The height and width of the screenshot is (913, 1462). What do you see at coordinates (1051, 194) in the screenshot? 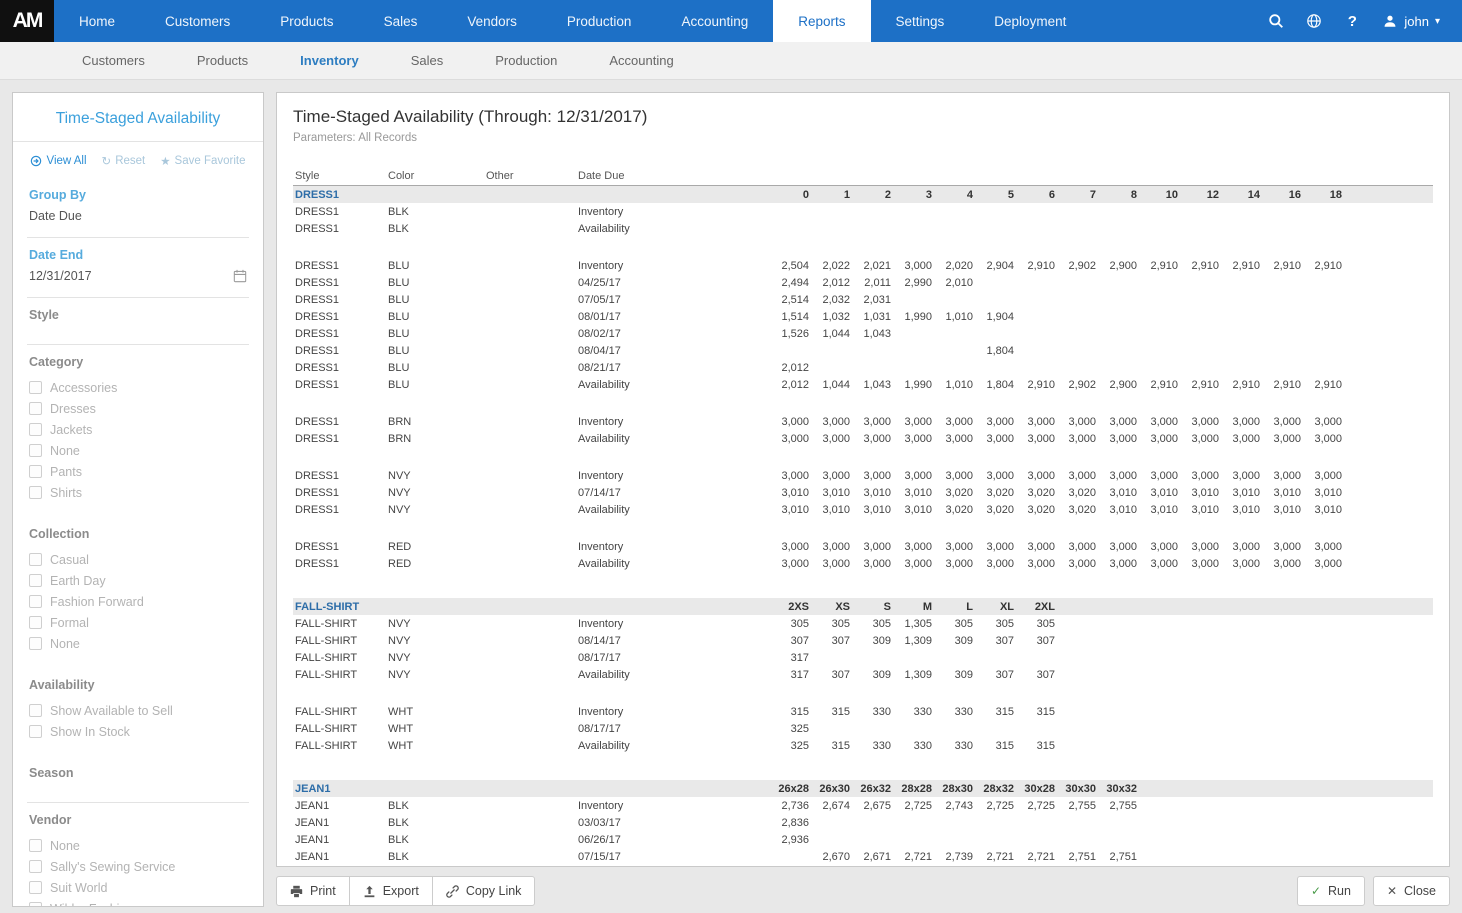
I see `size-header: 6` at bounding box center [1051, 194].